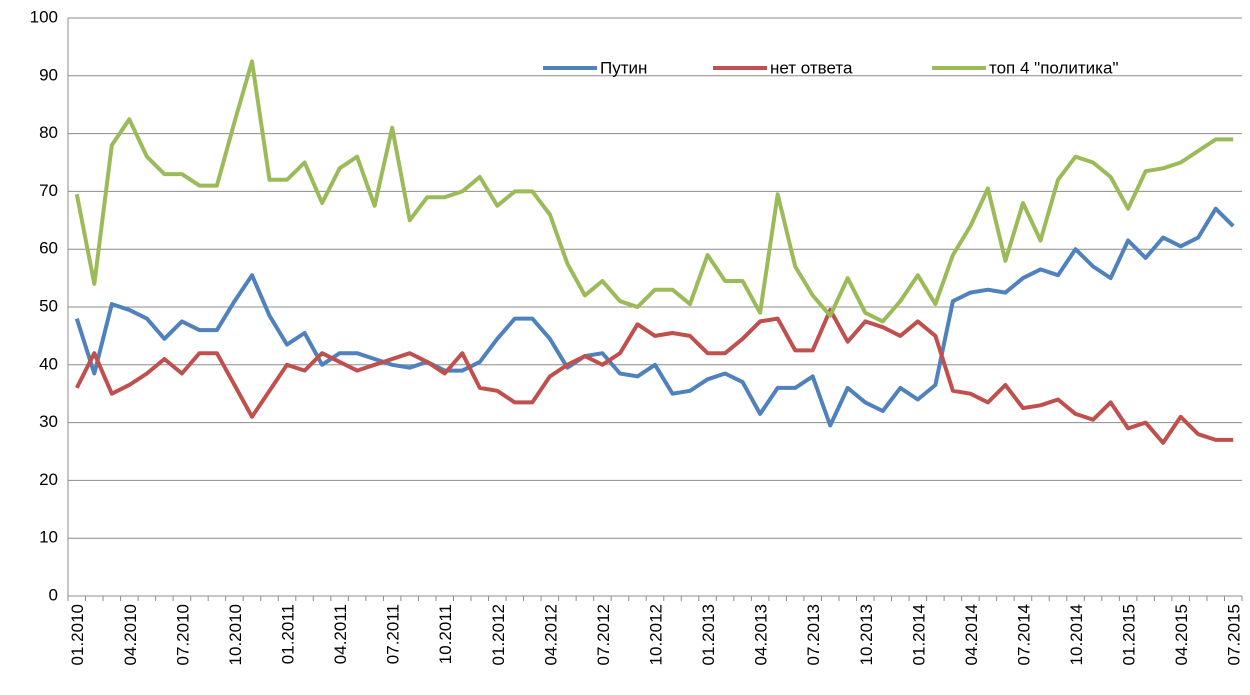  I want to click on x-tick-label: 07.2013, so click(813, 634).